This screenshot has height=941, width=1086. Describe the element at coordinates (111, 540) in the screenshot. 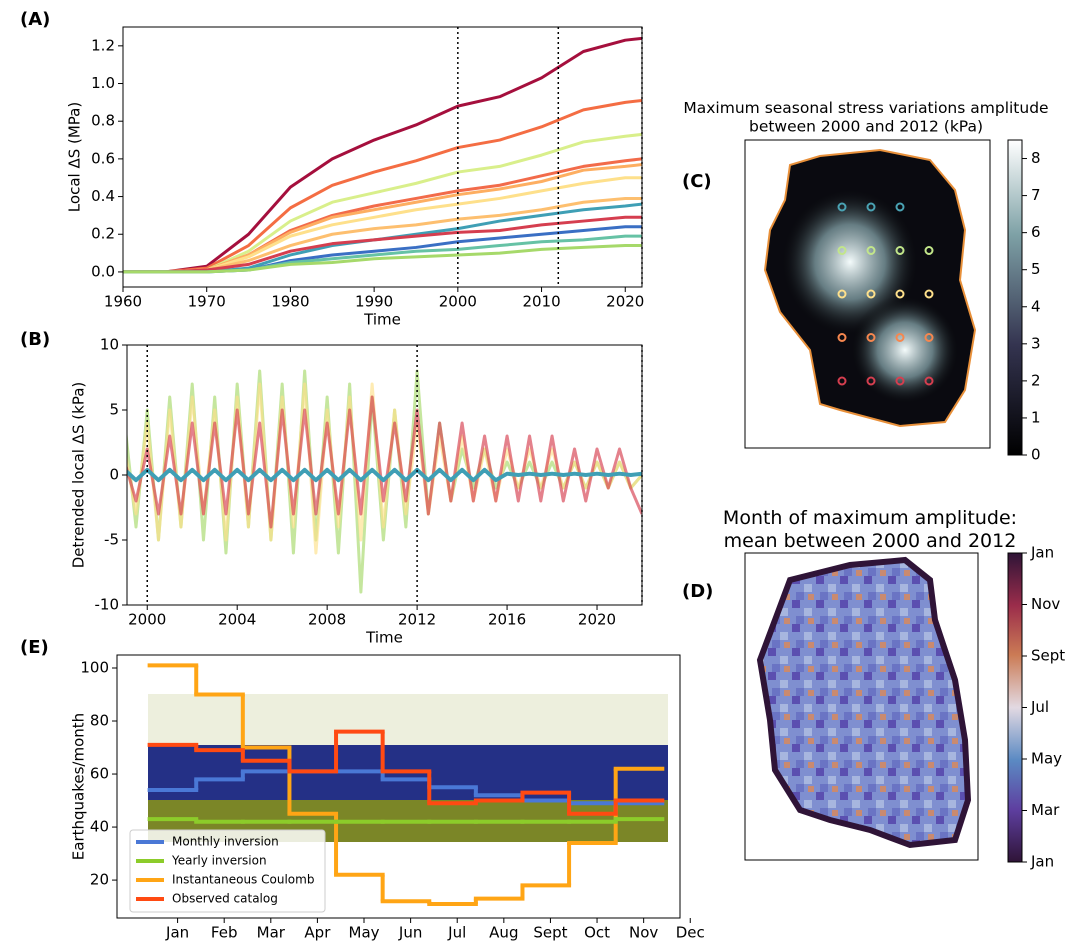

I see `y-tick-label: -5` at that location.